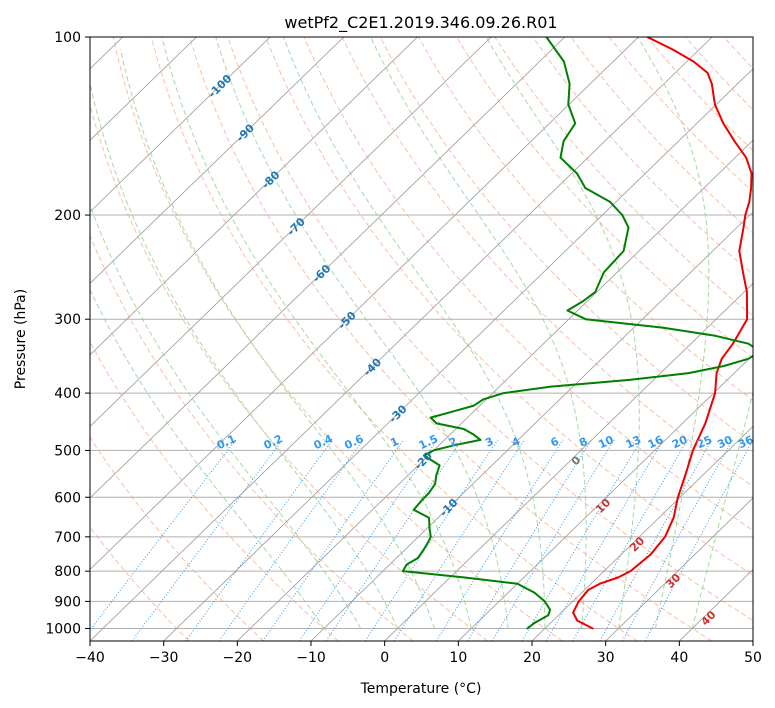  What do you see at coordinates (680, 442) in the screenshot?
I see `mixing-ratio-label: 20` at bounding box center [680, 442].